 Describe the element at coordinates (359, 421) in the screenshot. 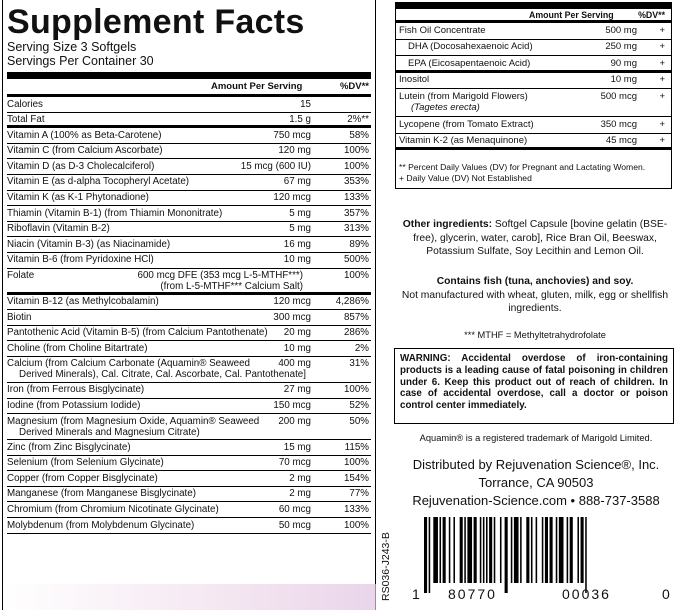

I see `nutrient-dv: 50%` at that location.